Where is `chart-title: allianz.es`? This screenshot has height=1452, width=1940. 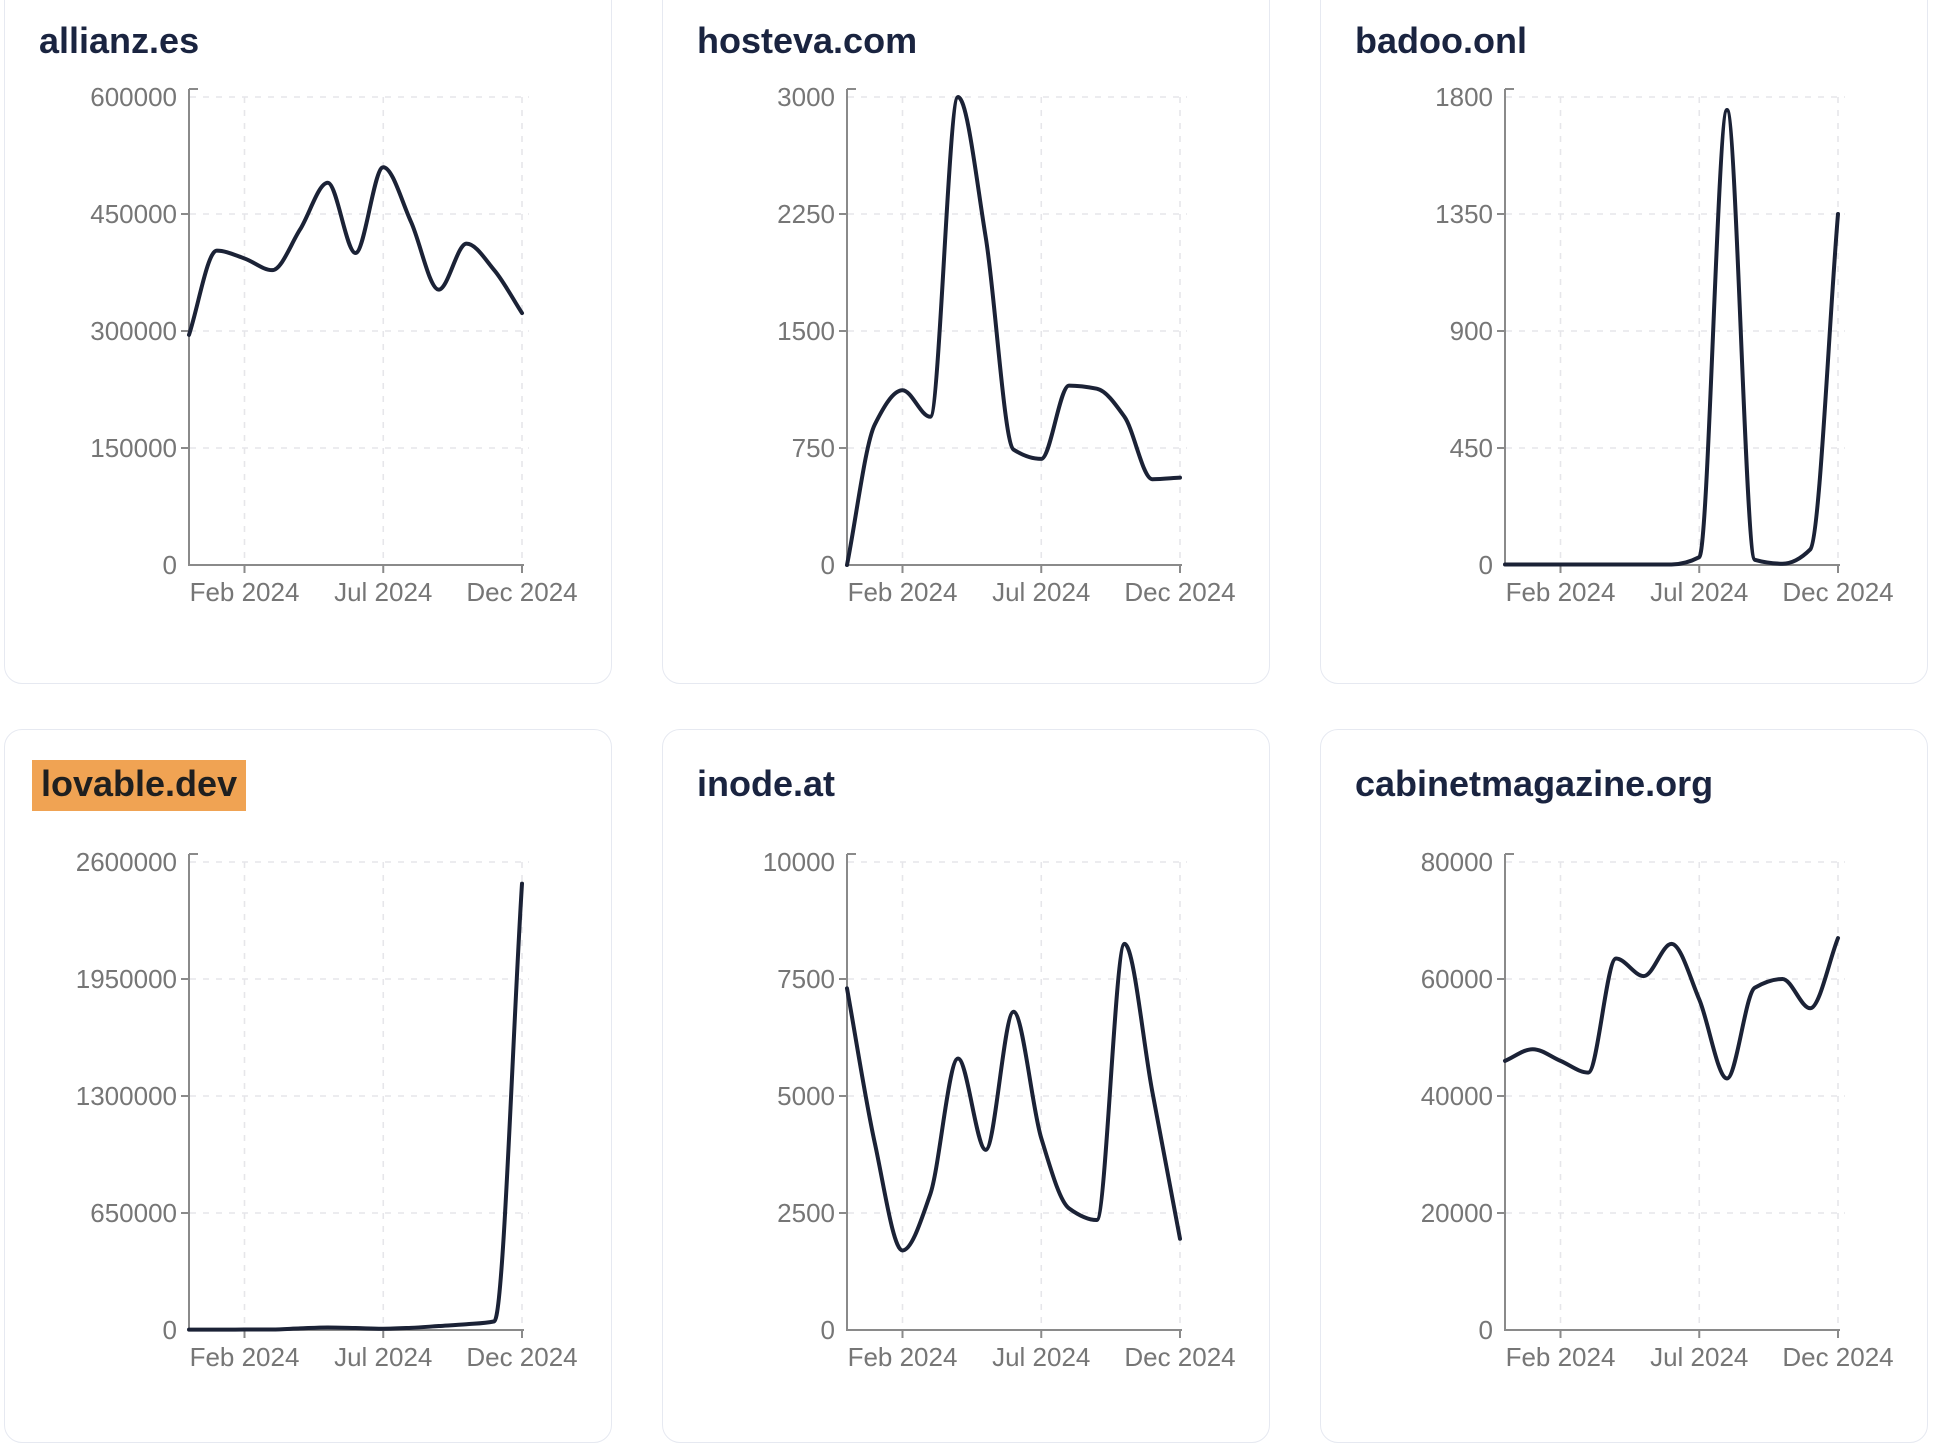
chart-title: allianz.es is located at coordinates (119, 42).